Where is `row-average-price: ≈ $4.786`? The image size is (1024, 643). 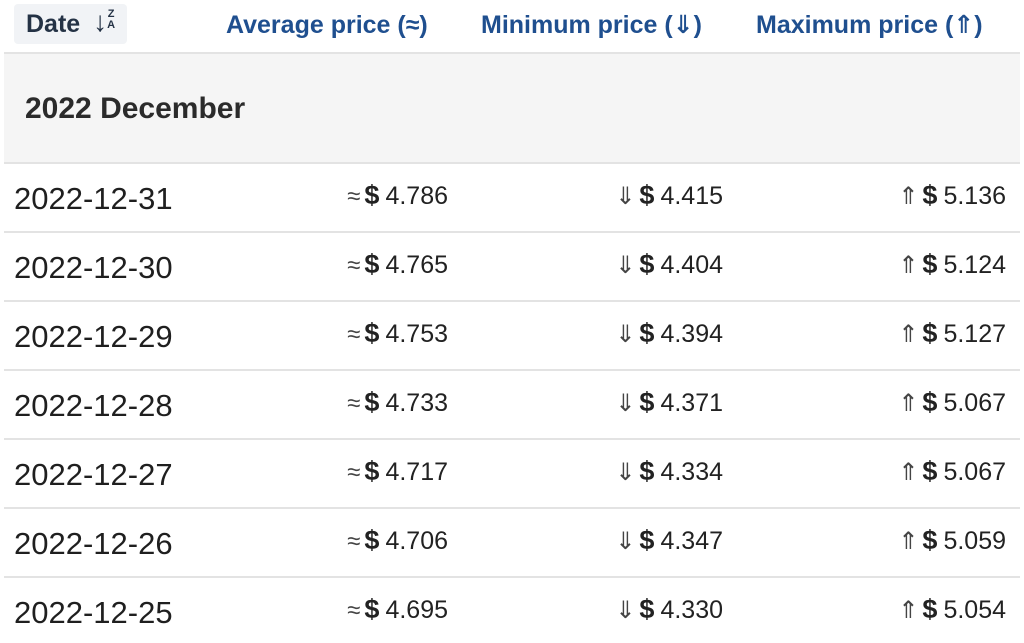
row-average-price: ≈ $4.786 is located at coordinates (397, 197).